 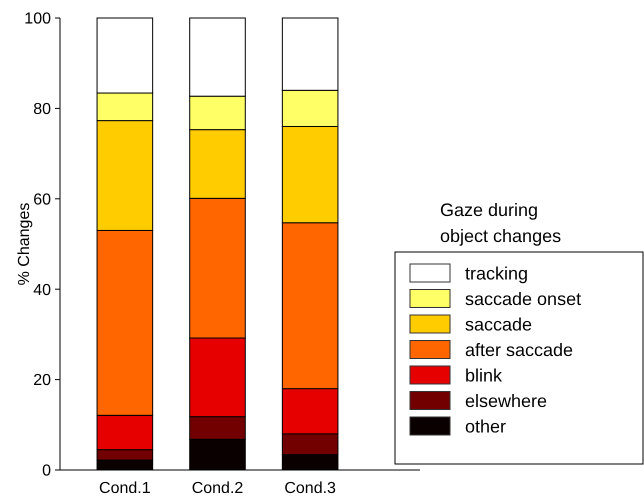 What do you see at coordinates (42, 381) in the screenshot?
I see `y-tick-label: 20` at bounding box center [42, 381].